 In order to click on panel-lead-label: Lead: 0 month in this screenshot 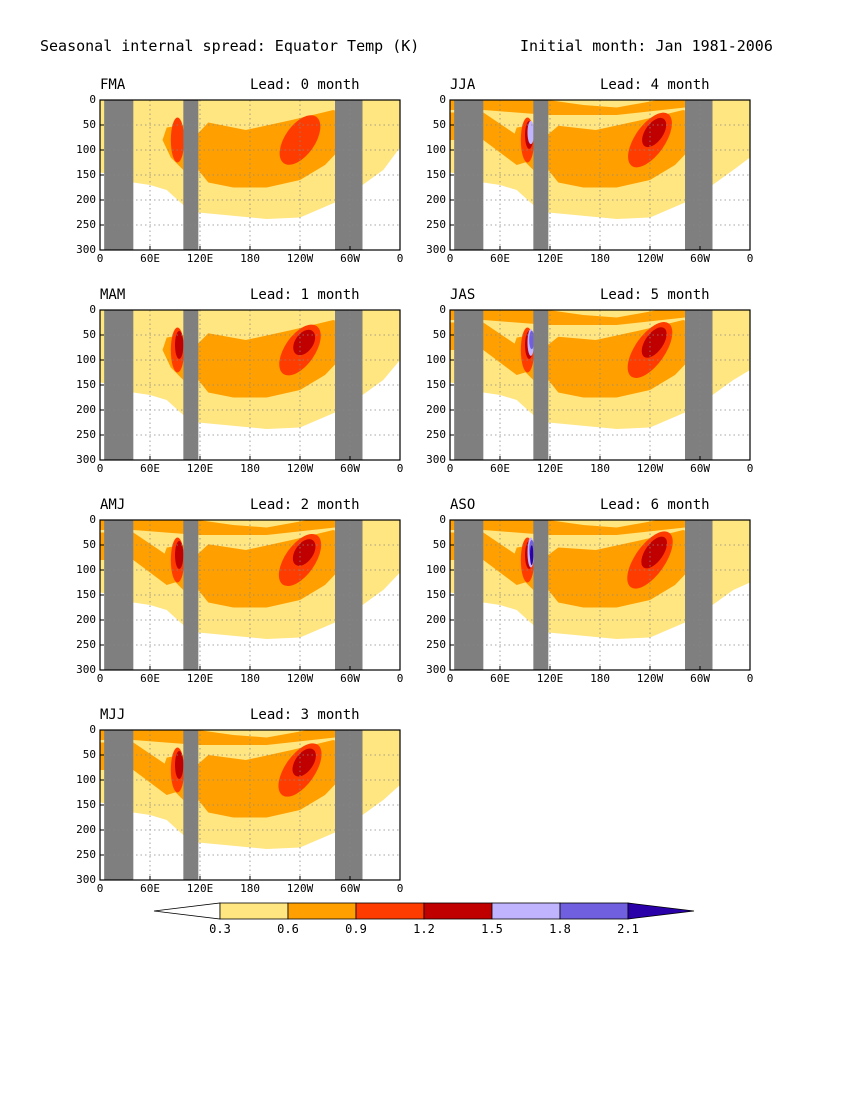, I will do `click(305, 85)`.